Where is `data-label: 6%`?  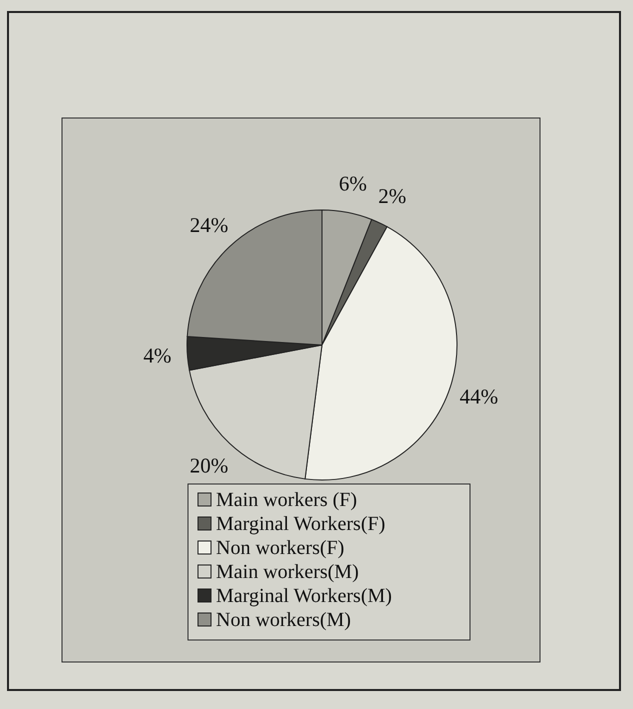 data-label: 6% is located at coordinates (352, 183).